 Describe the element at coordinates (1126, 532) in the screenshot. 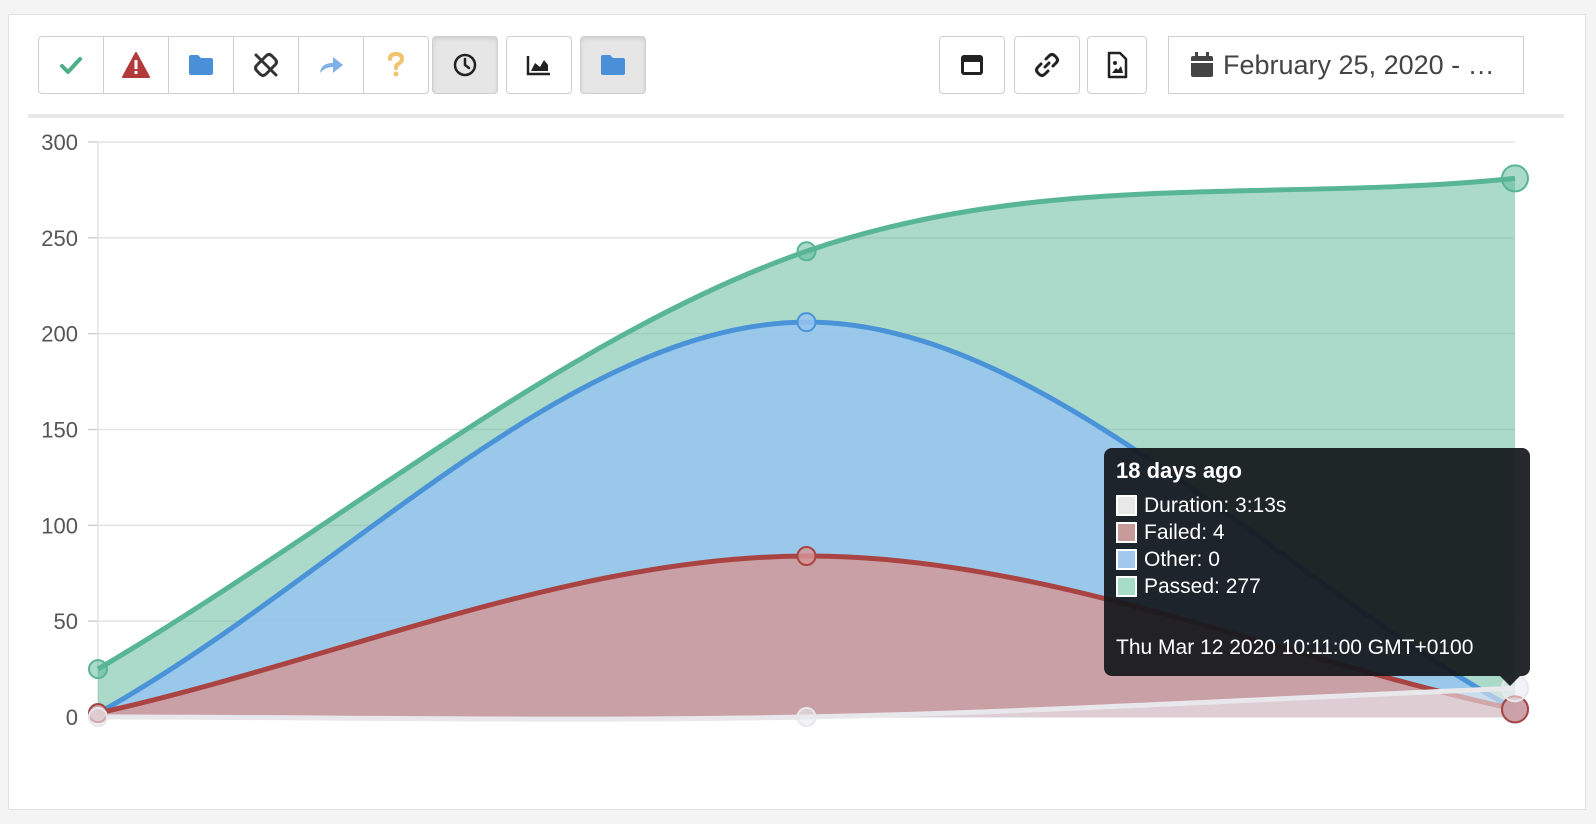

I see `tooltip-swatch-failed` at that location.